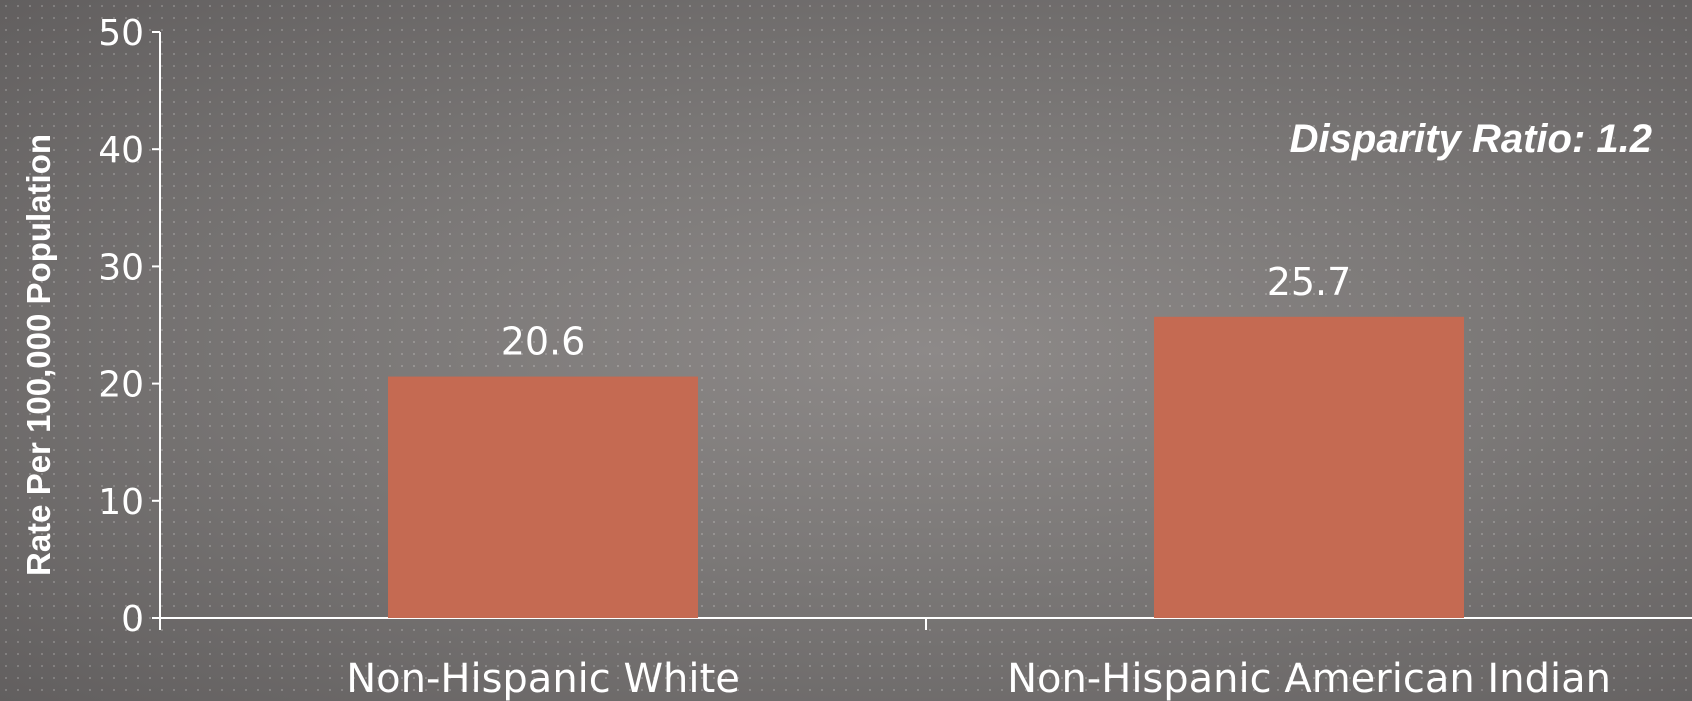  I want to click on y-tick-label: 40, so click(121, 150).